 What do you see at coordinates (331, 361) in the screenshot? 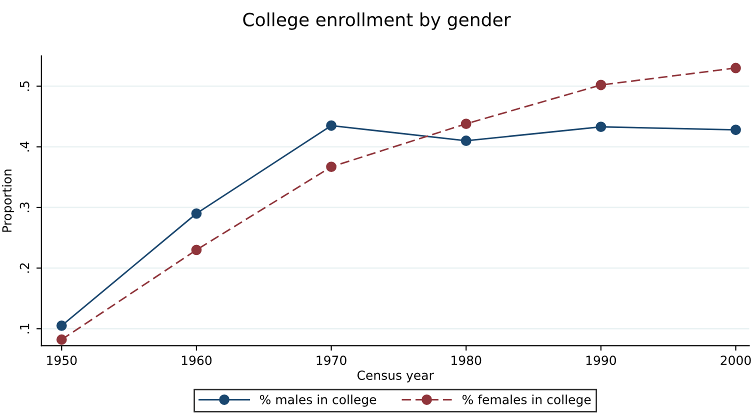
I see `x-tick-label: 1970` at bounding box center [331, 361].